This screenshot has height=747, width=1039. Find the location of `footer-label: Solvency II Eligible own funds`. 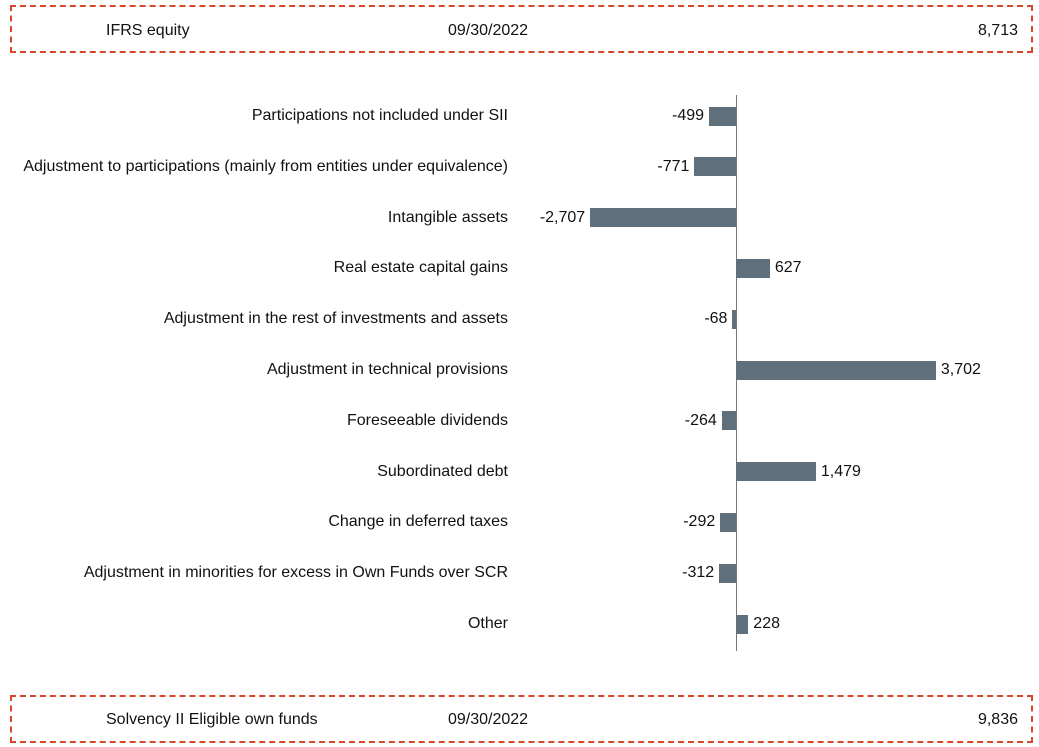

footer-label: Solvency II Eligible own funds is located at coordinates (212, 719).